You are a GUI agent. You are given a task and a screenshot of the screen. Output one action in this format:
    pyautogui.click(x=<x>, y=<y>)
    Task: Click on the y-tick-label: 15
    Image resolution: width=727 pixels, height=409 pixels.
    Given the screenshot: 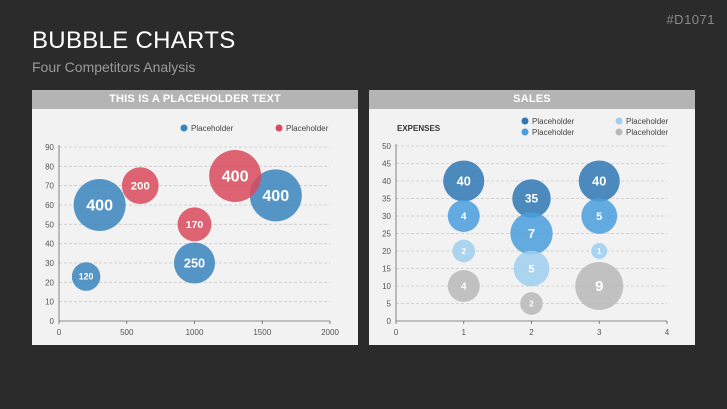 What is the action you would take?
    pyautogui.click(x=386, y=269)
    